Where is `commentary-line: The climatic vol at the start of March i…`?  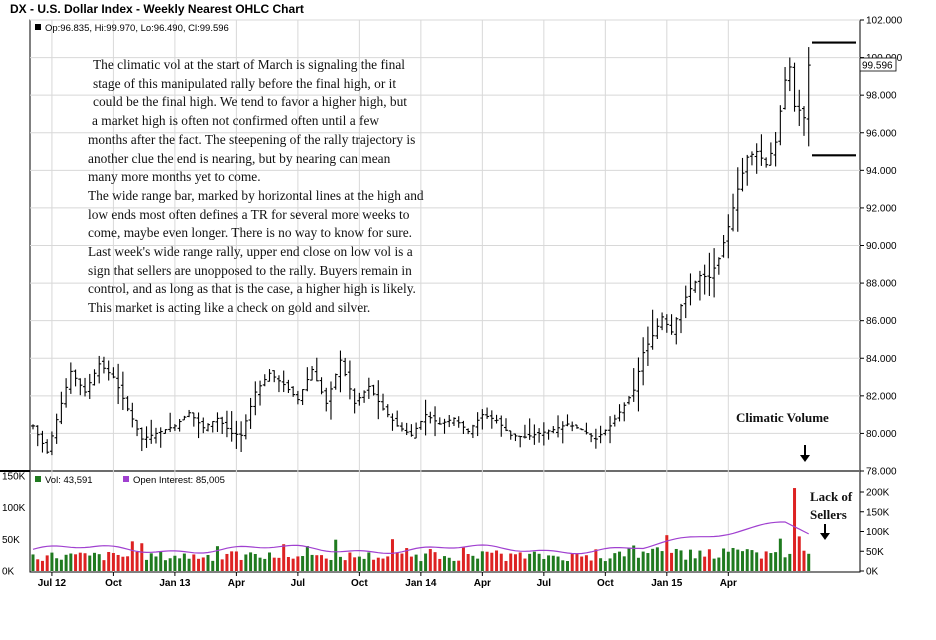 commentary-line: The climatic vol at the start of March i… is located at coordinates (249, 64).